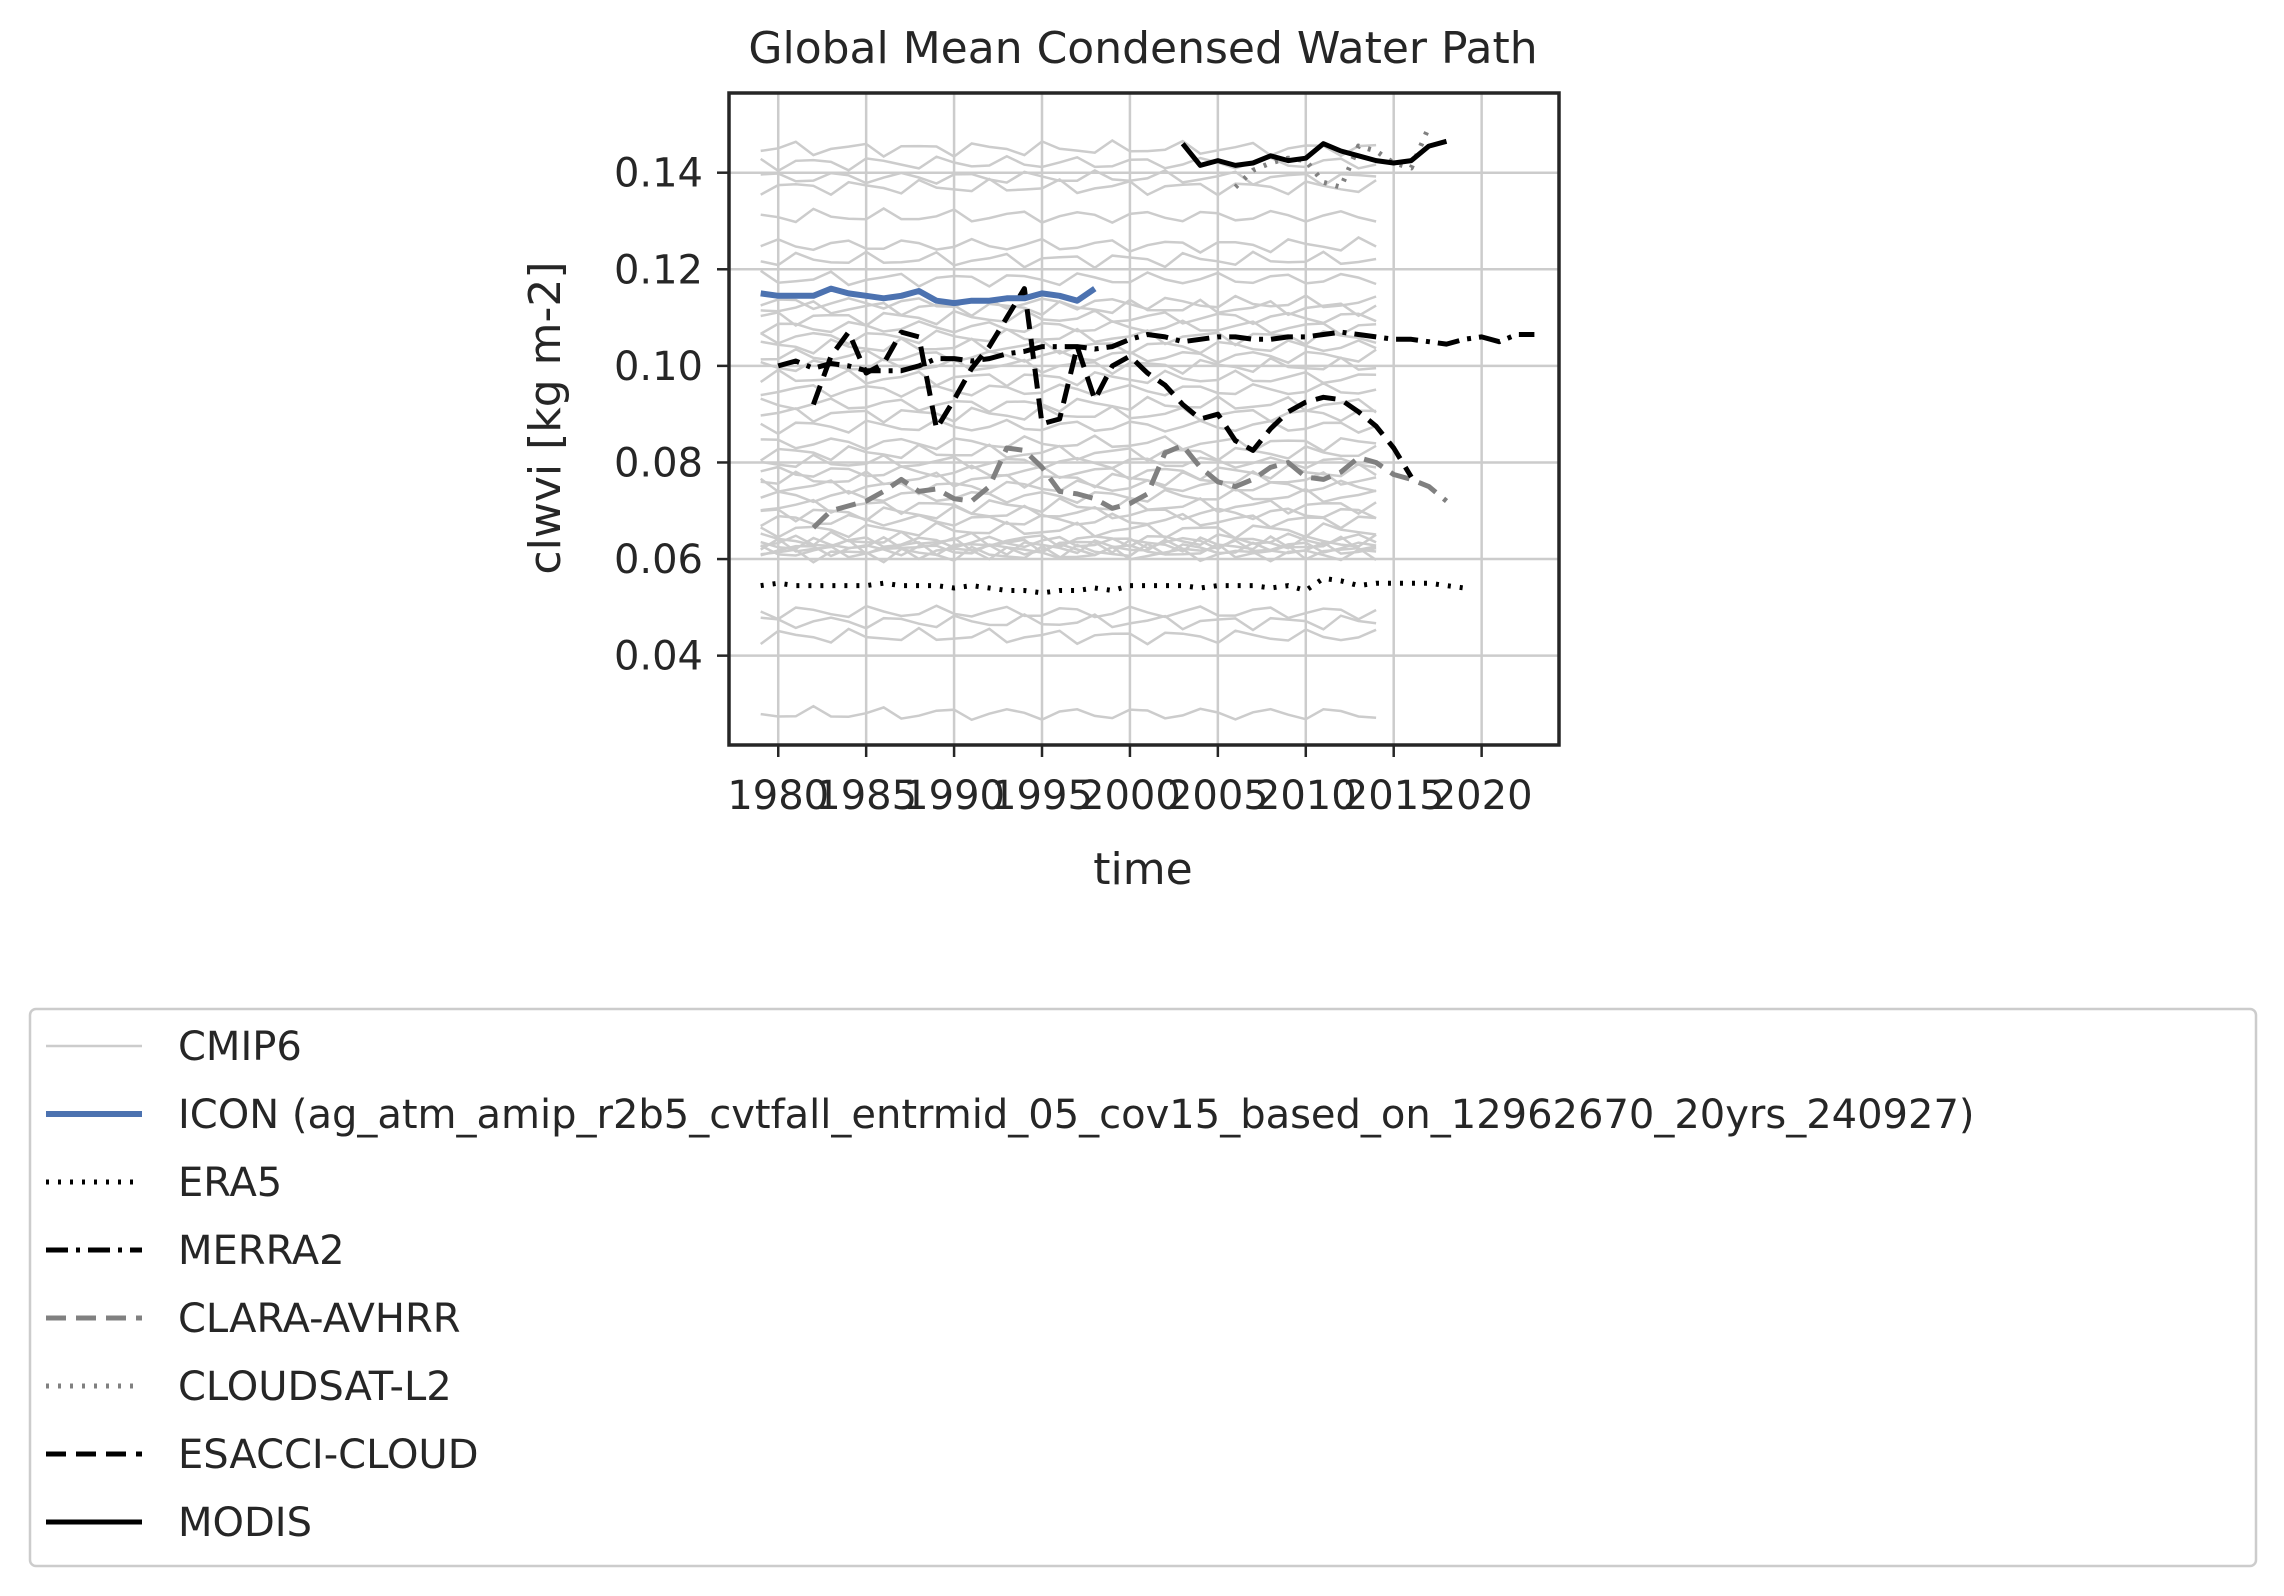 The image size is (2284, 1596). I want to click on legend-label-esacci: ESACCI-CLOUD, so click(328, 1455).